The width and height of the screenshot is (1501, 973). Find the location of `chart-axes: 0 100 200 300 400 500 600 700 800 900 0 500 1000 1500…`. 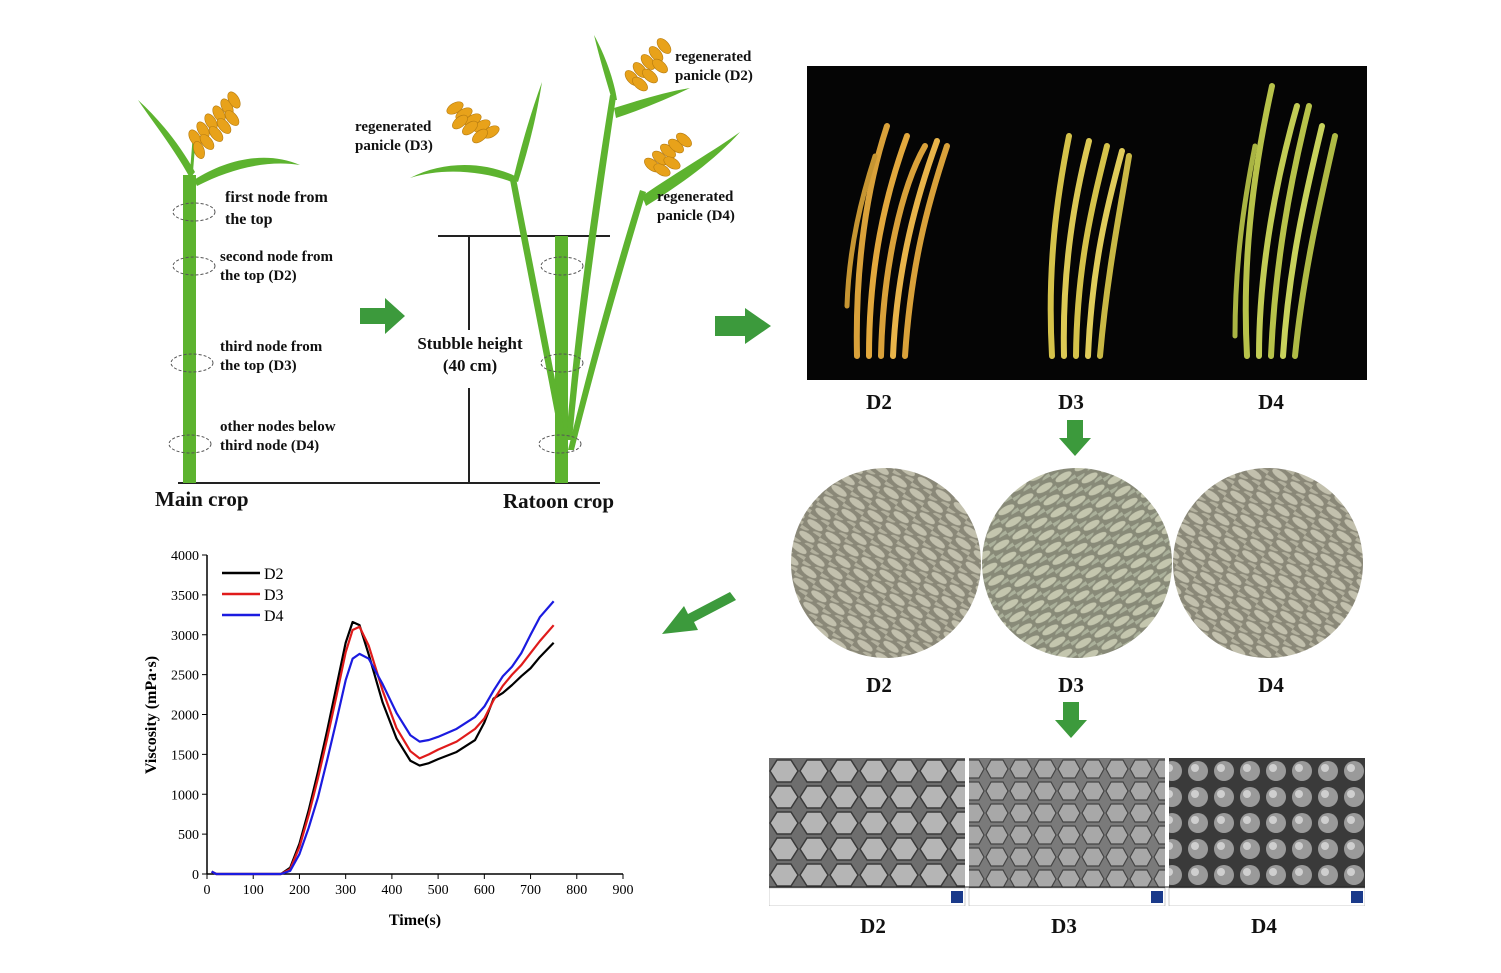

chart-axes: 0 100 200 300 400 500 600 700 800 900 0 500 1000 1500… is located at coordinates (402, 723).